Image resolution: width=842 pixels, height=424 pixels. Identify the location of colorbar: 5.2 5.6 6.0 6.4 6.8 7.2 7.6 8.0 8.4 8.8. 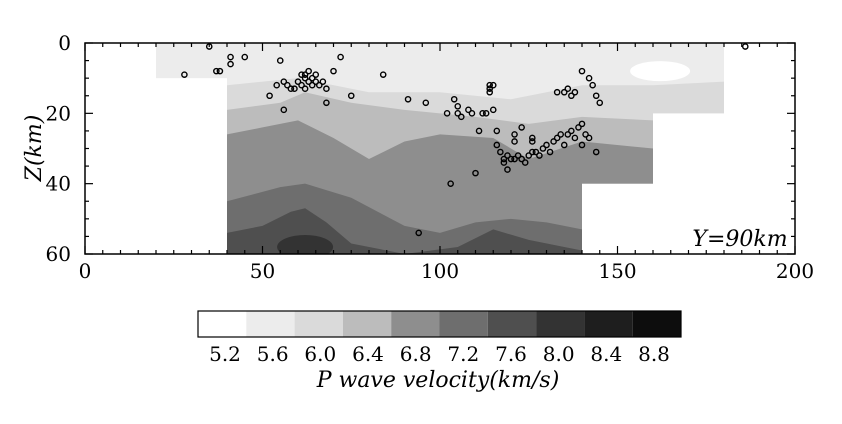
(439, 338).